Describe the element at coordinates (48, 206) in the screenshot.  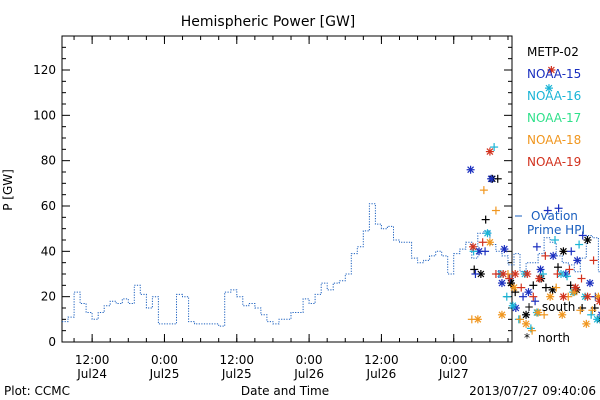
I see `y-tick-label: 60` at that location.